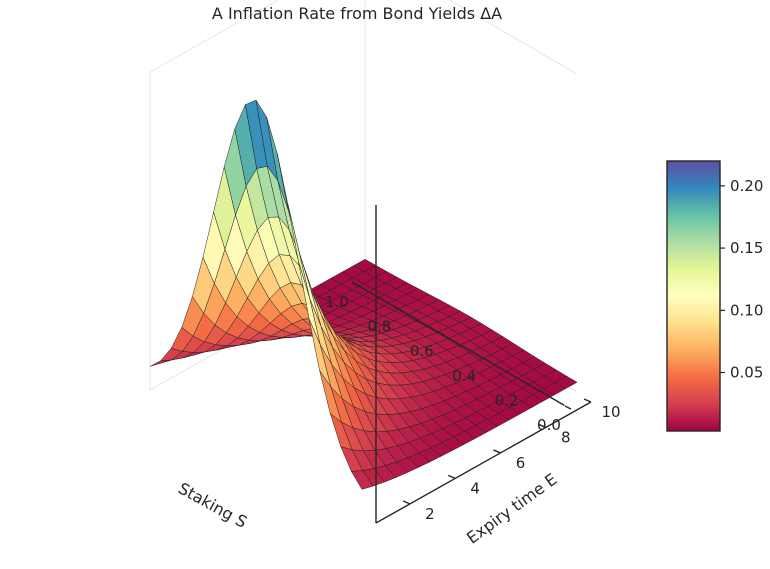  Describe the element at coordinates (212, 505) in the screenshot. I see `x-axis-label: Staking S` at that location.